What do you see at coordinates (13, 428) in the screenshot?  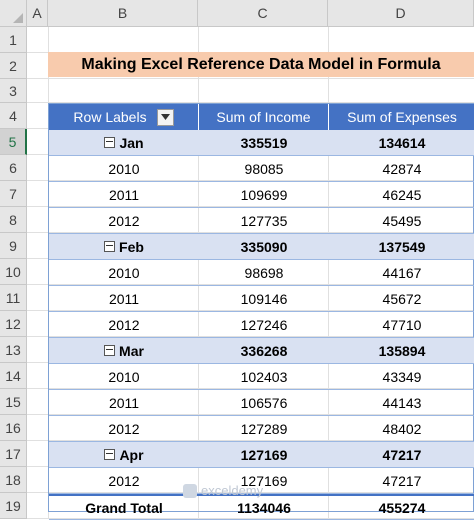 I see `row-header-16: 16` at bounding box center [13, 428].